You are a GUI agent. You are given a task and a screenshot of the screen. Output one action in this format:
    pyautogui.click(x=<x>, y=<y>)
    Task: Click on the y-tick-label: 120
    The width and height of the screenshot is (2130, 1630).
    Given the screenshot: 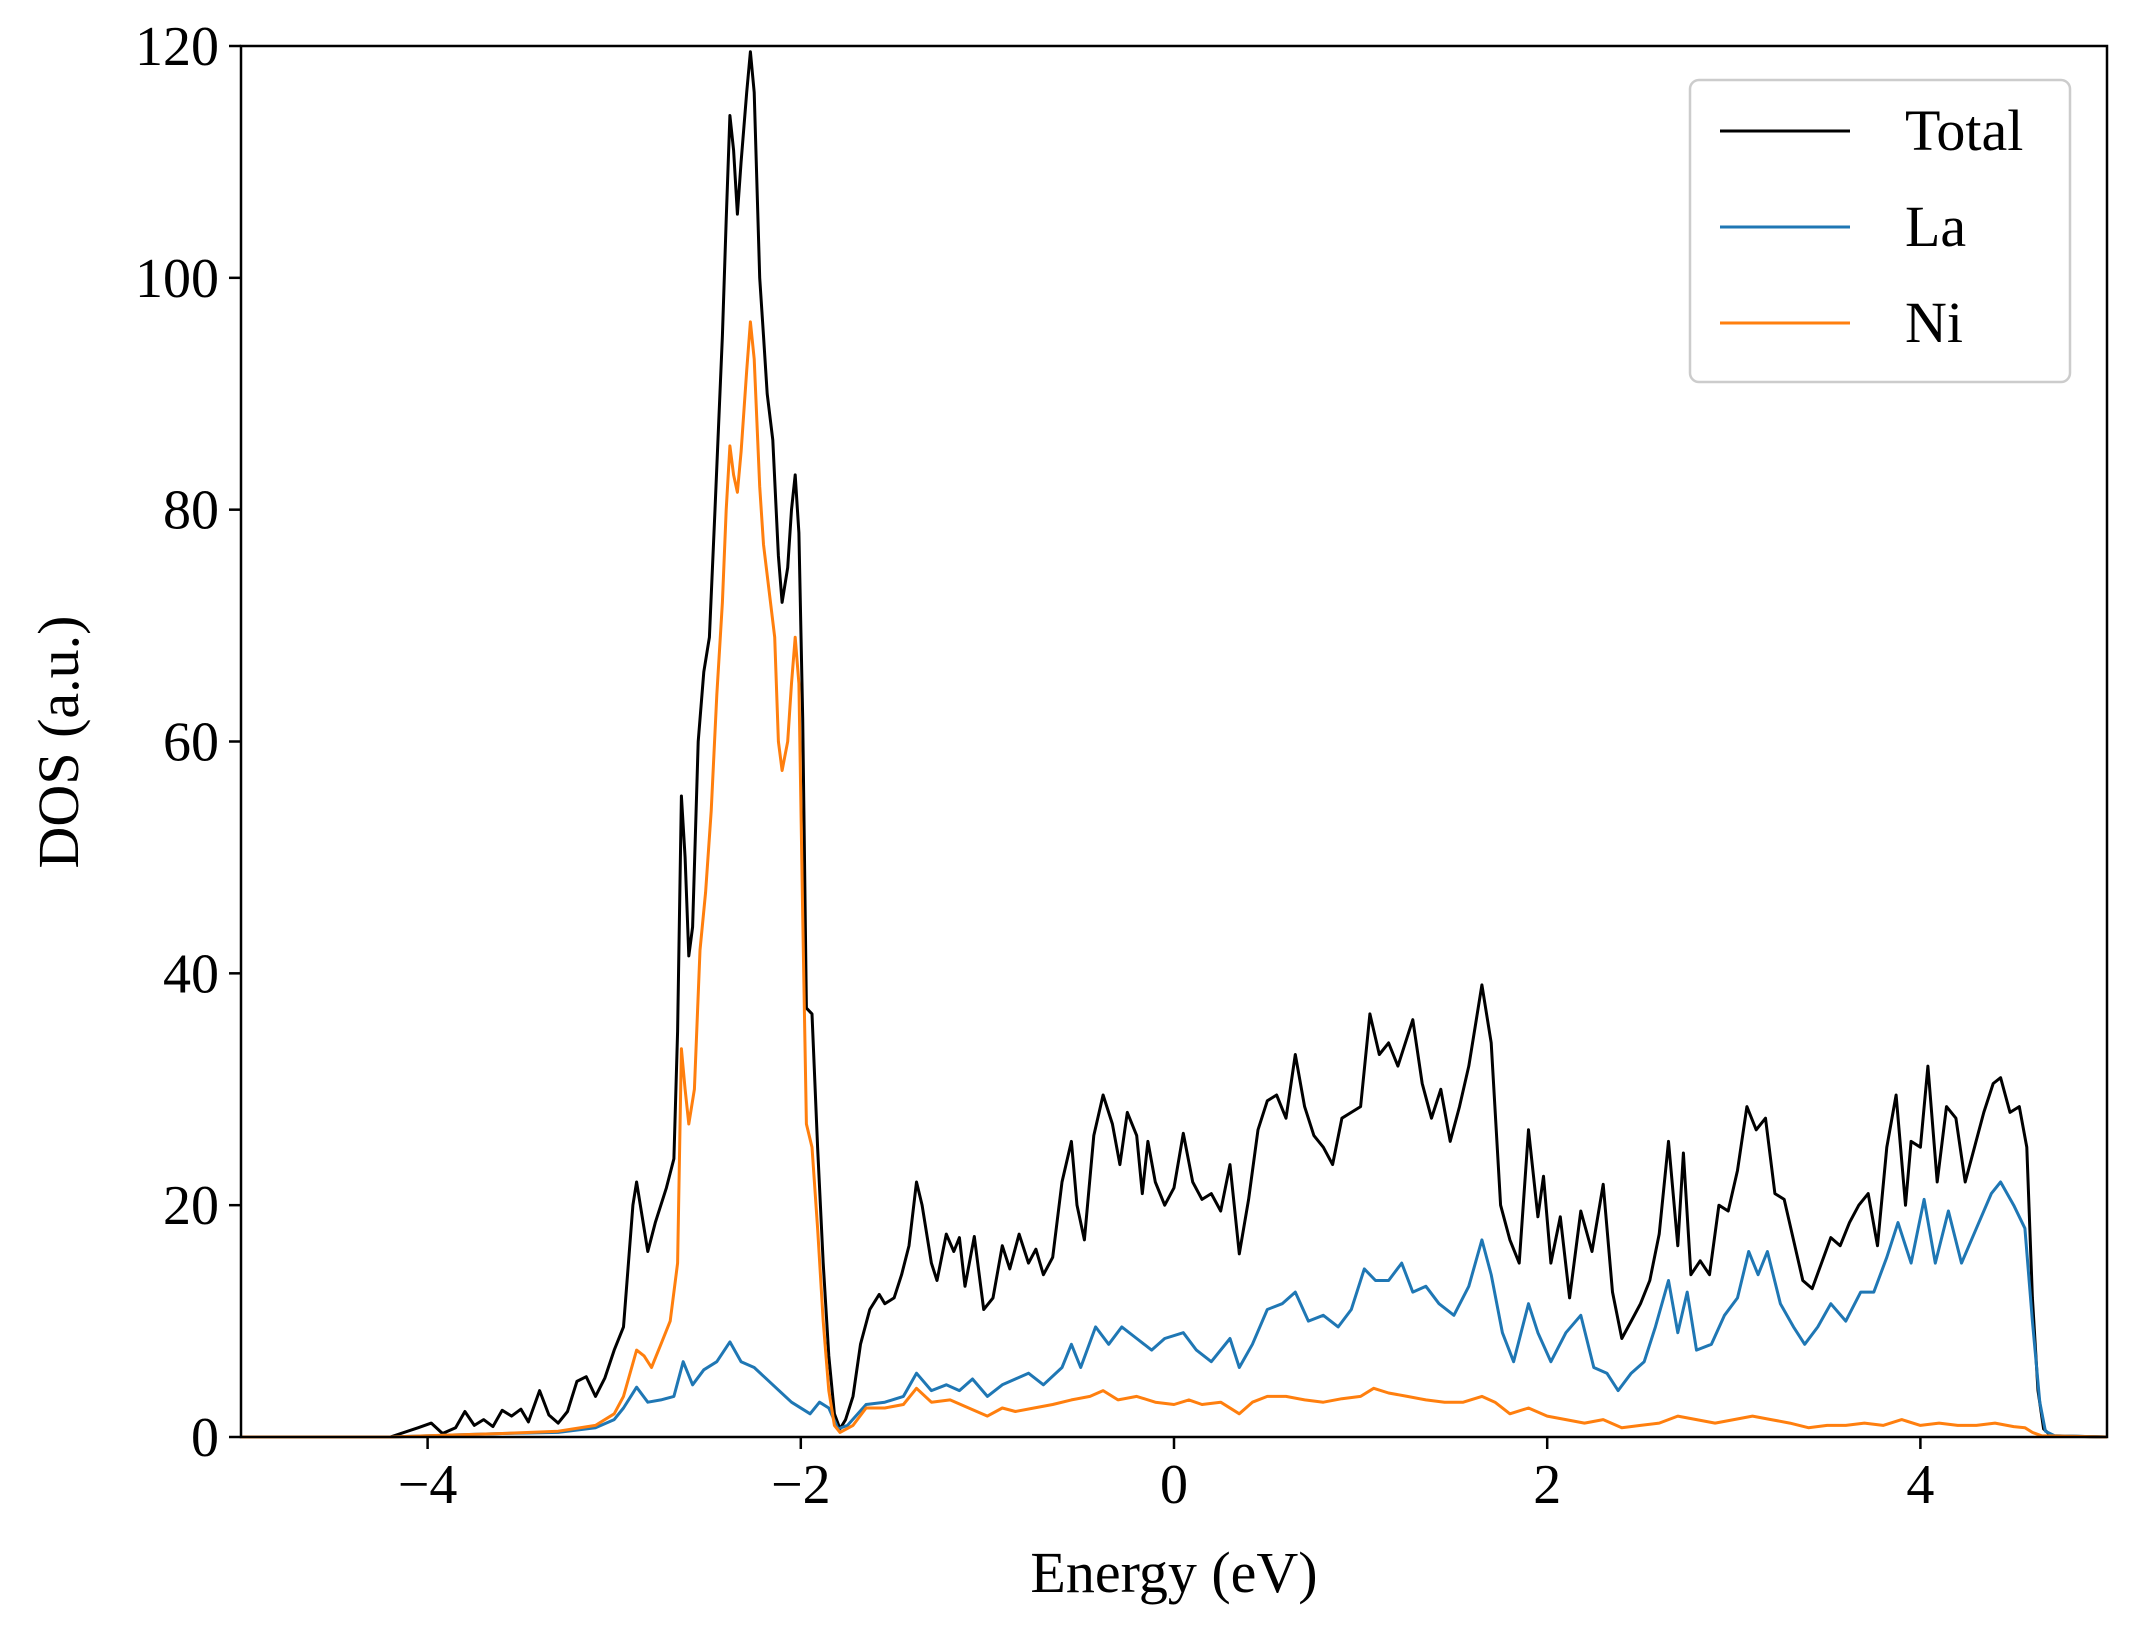 What is the action you would take?
    pyautogui.click(x=177, y=47)
    